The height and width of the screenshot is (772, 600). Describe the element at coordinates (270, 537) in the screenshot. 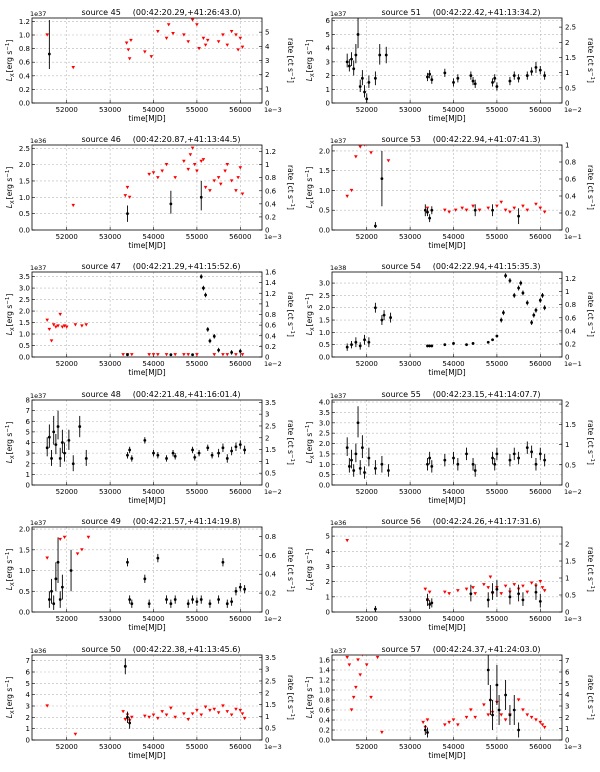

I see `right-tick-label: 0.8` at that location.